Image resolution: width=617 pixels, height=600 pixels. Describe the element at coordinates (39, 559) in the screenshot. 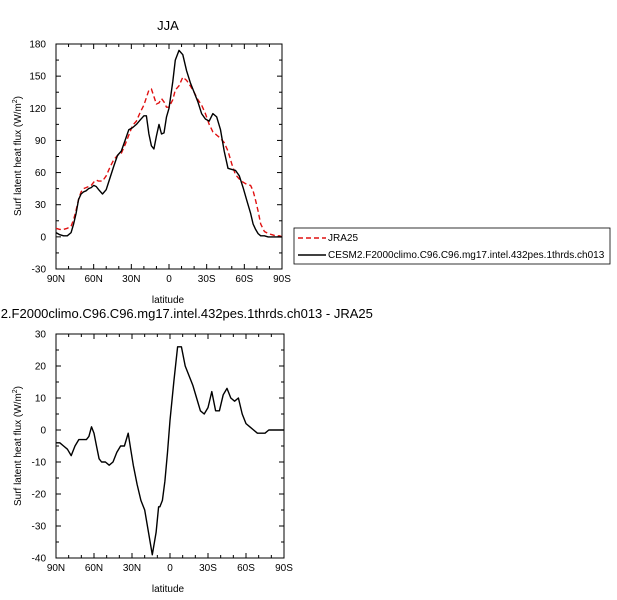

I see `bottom-y-tick-label: -40` at that location.